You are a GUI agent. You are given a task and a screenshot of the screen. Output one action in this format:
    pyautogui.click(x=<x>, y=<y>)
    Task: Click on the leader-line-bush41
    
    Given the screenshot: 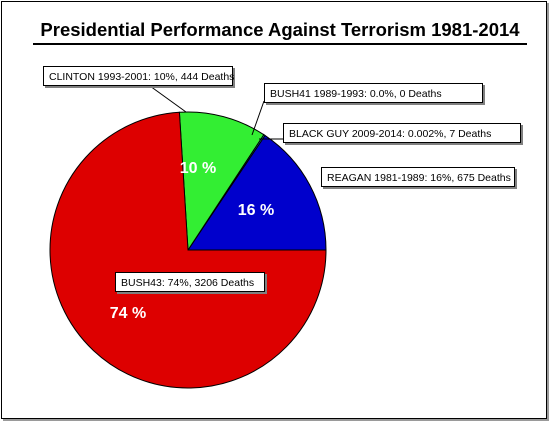 What is the action you would take?
    pyautogui.click(x=258, y=118)
    